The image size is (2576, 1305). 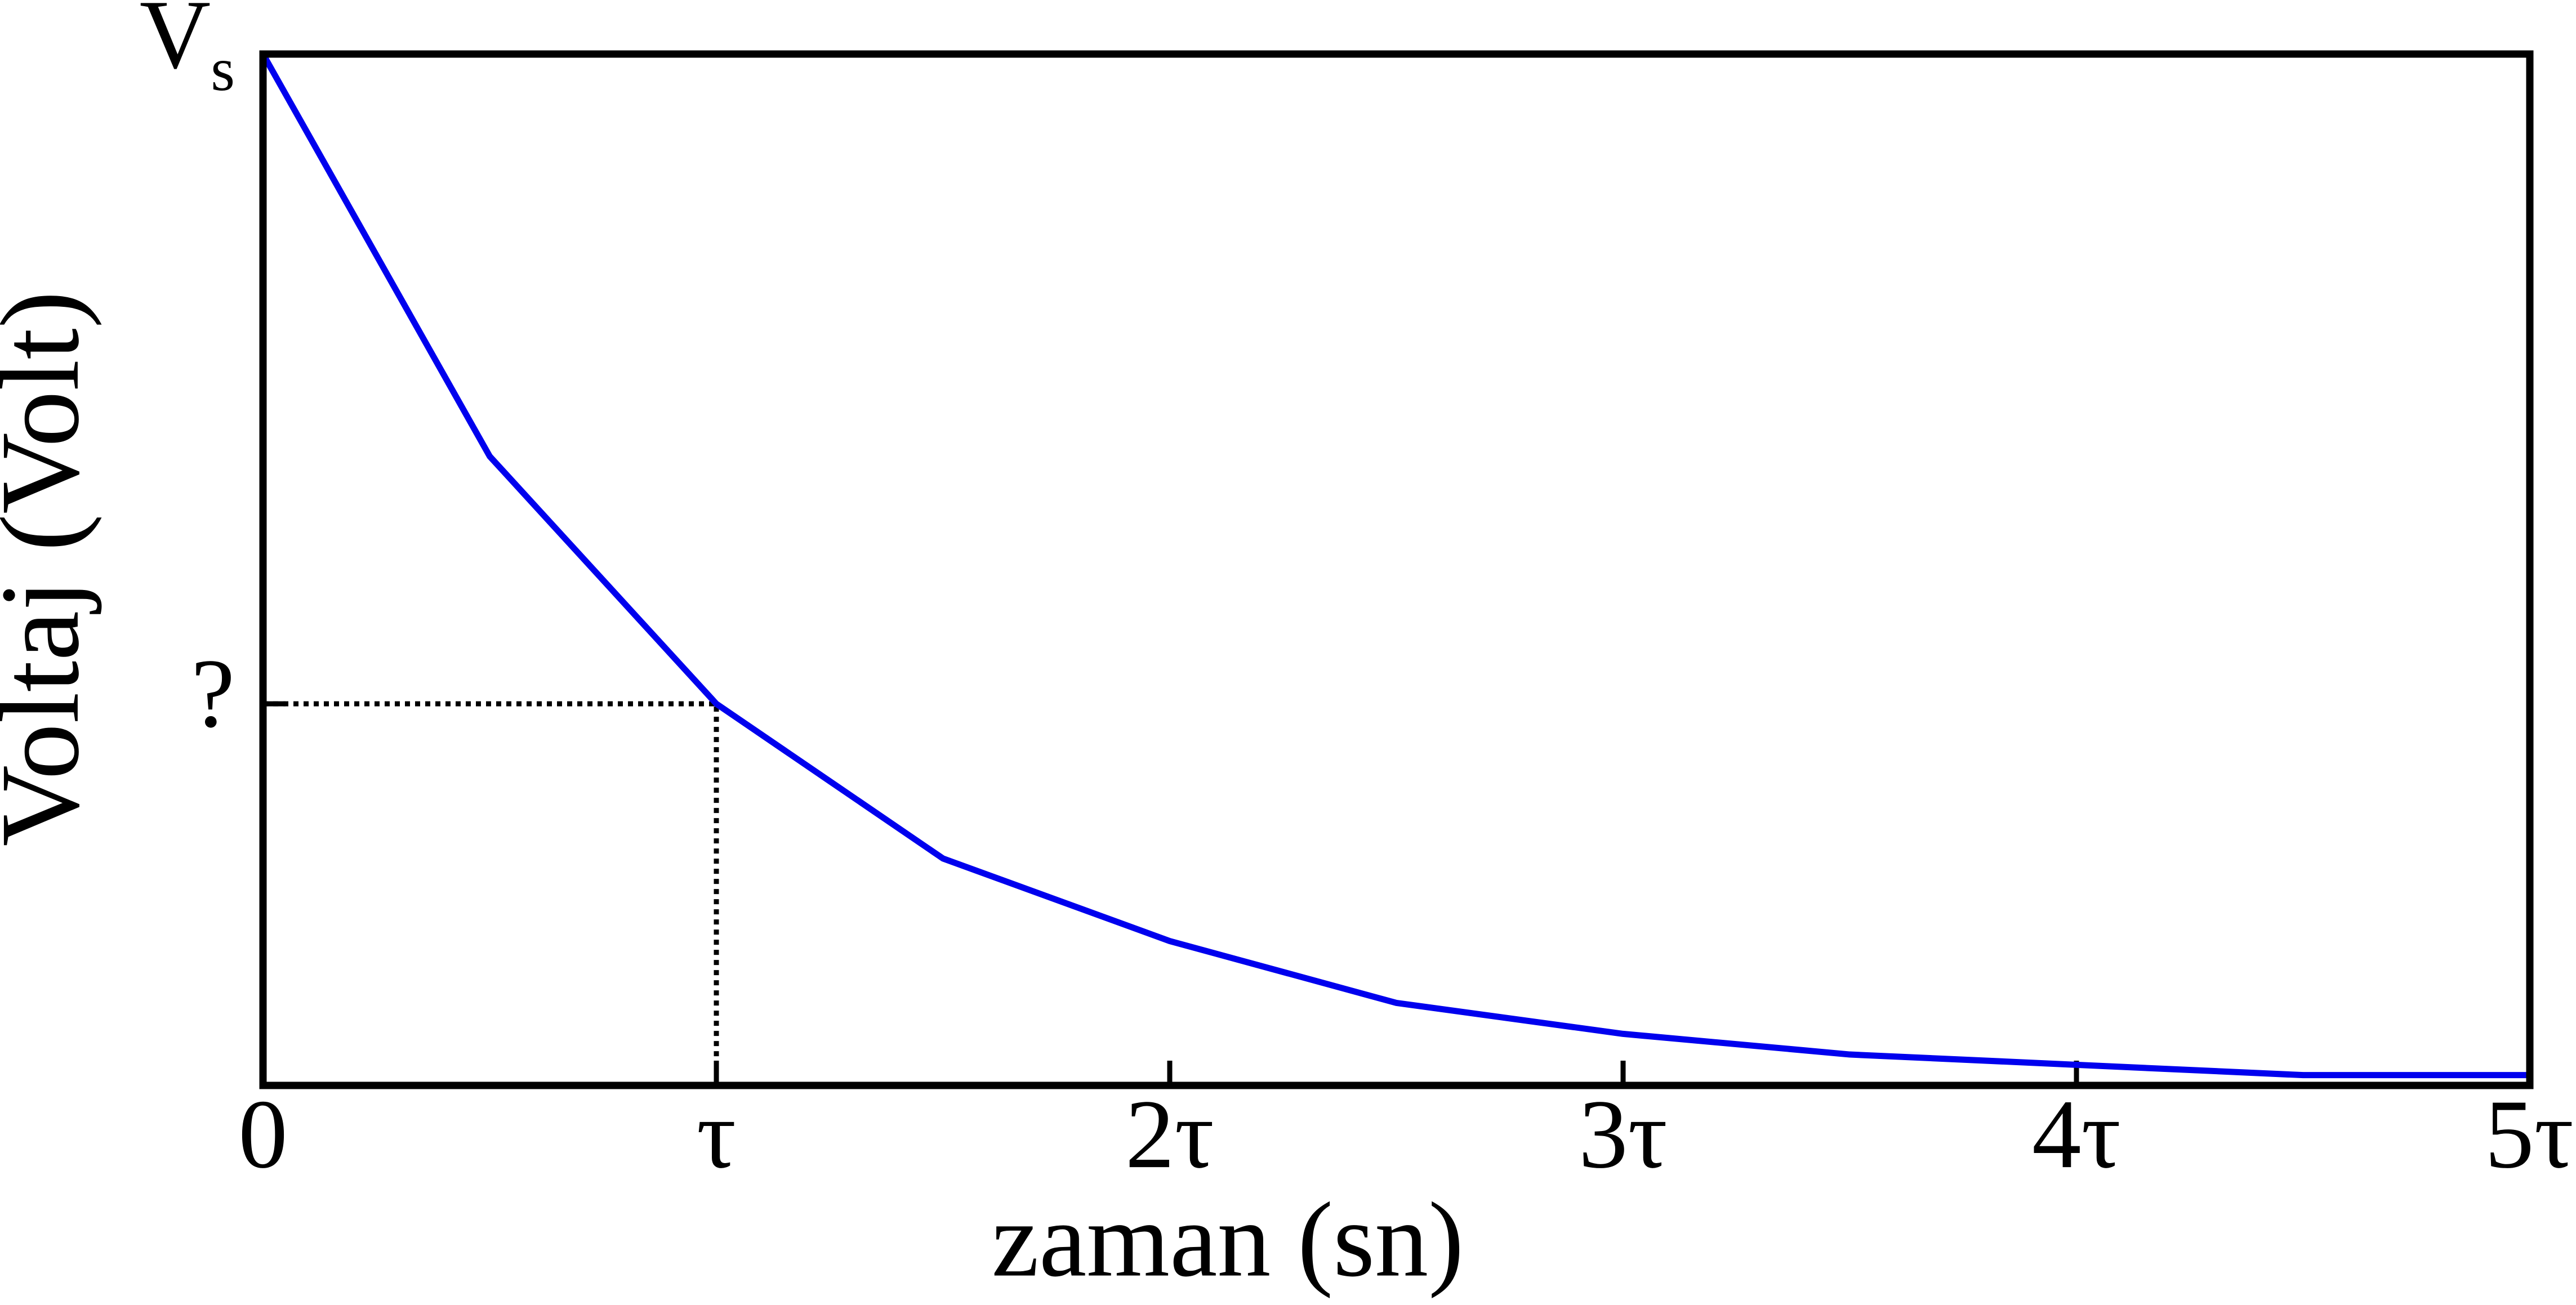 What do you see at coordinates (51, 569) in the screenshot?
I see `y-axis-label: Voltaj (Volt)` at bounding box center [51, 569].